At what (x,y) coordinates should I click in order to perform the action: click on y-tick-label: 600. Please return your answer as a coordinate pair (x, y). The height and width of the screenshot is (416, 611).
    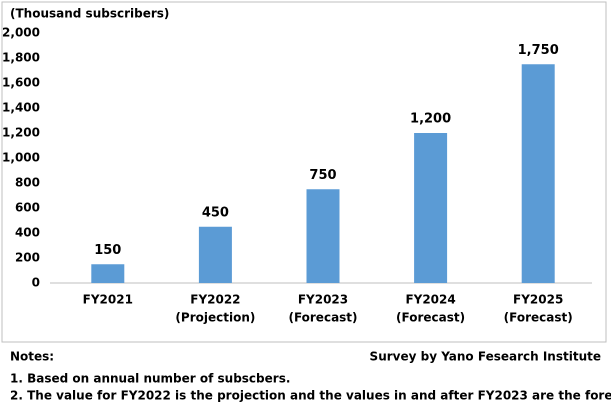
    Looking at the image, I should click on (27, 208).